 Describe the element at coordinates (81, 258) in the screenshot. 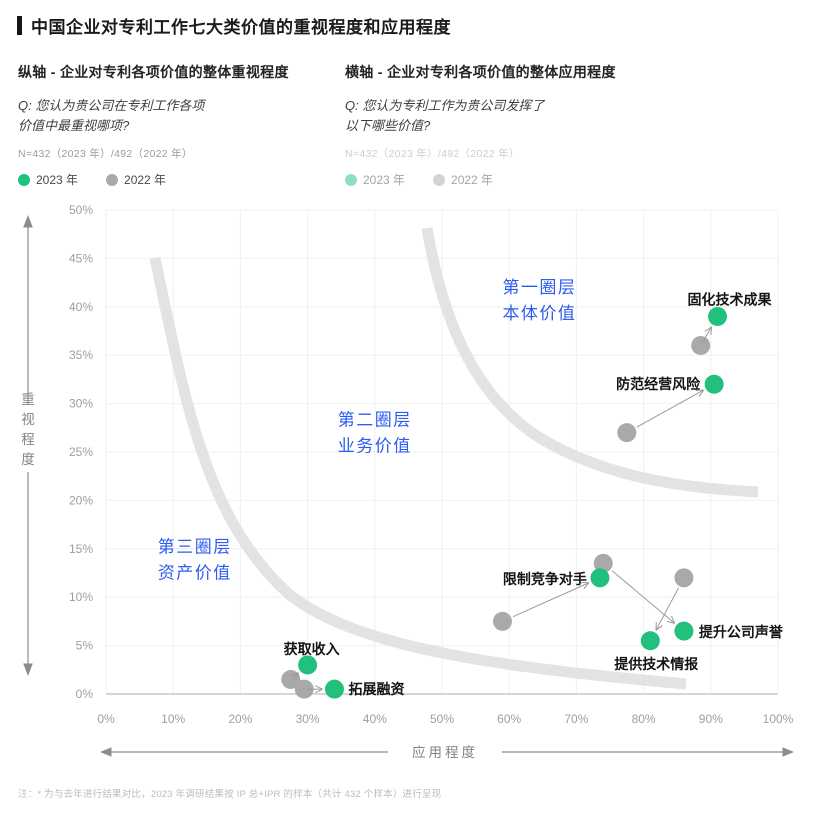

I see `y-tick-label: 45%` at that location.